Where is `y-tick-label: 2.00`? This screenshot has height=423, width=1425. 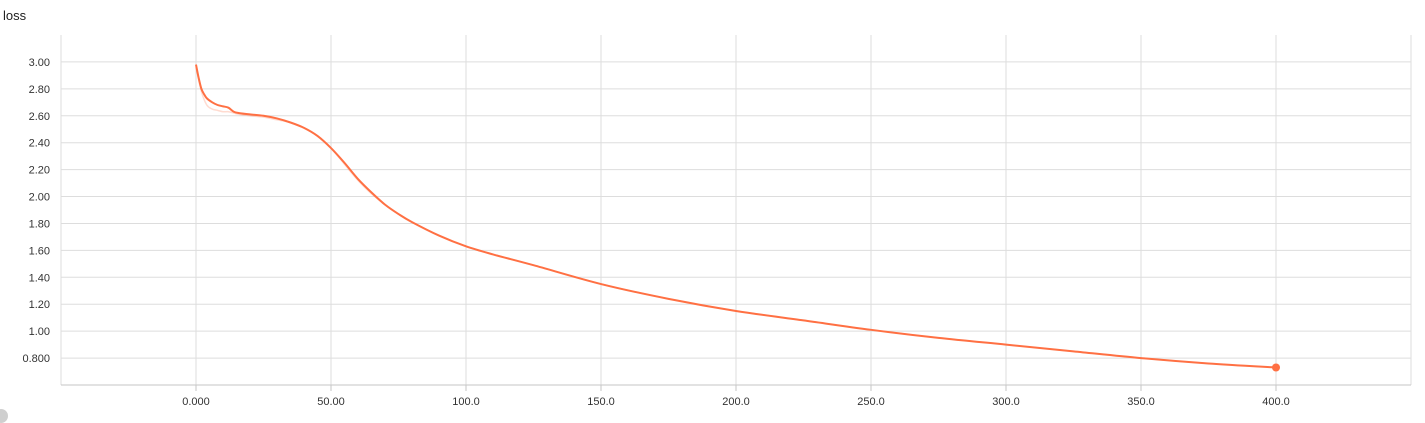 y-tick-label: 2.00 is located at coordinates (39, 198).